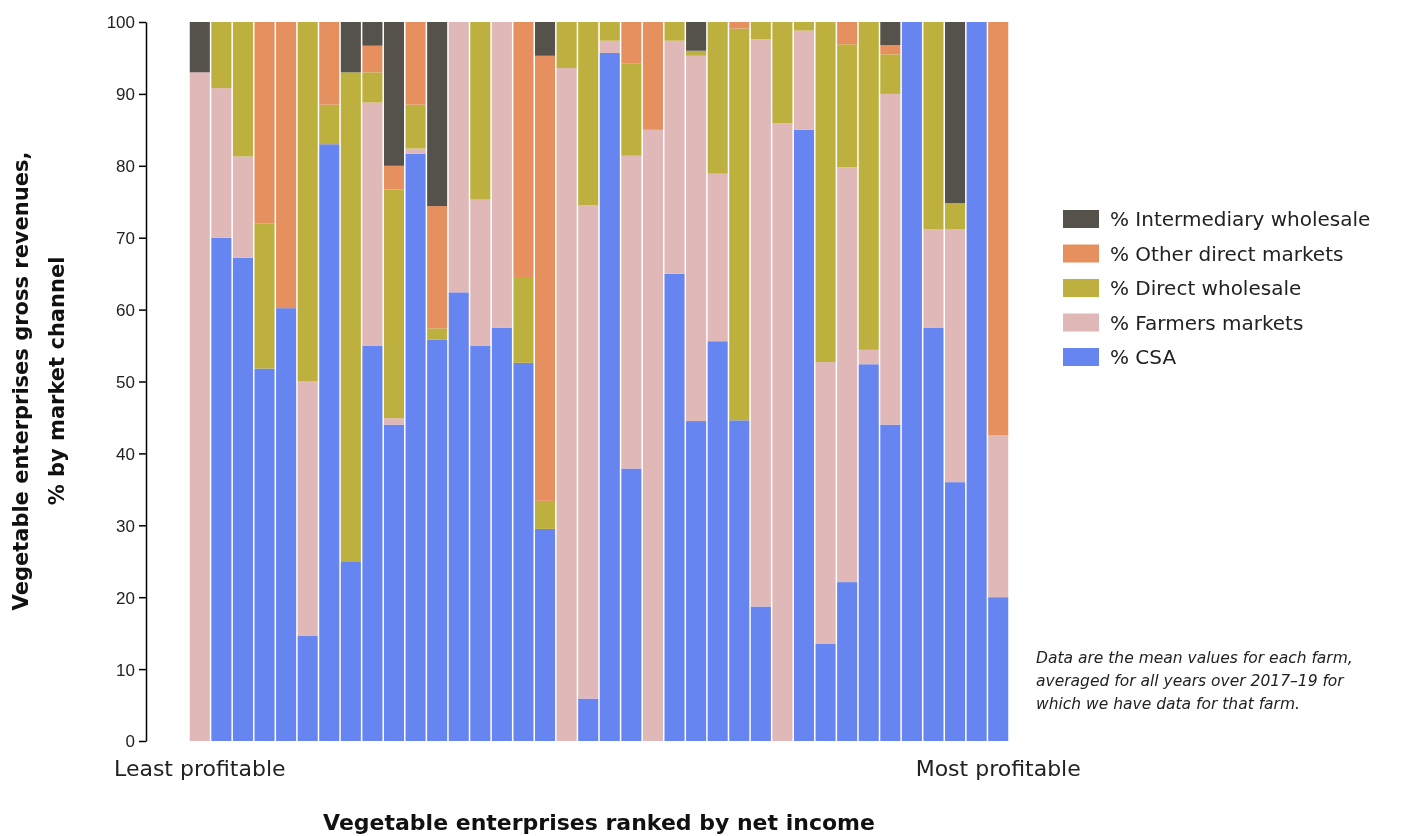 The image size is (1410, 836). I want to click on x-axis-title: Vegetable enterprises ranked by net income, so click(599, 822).